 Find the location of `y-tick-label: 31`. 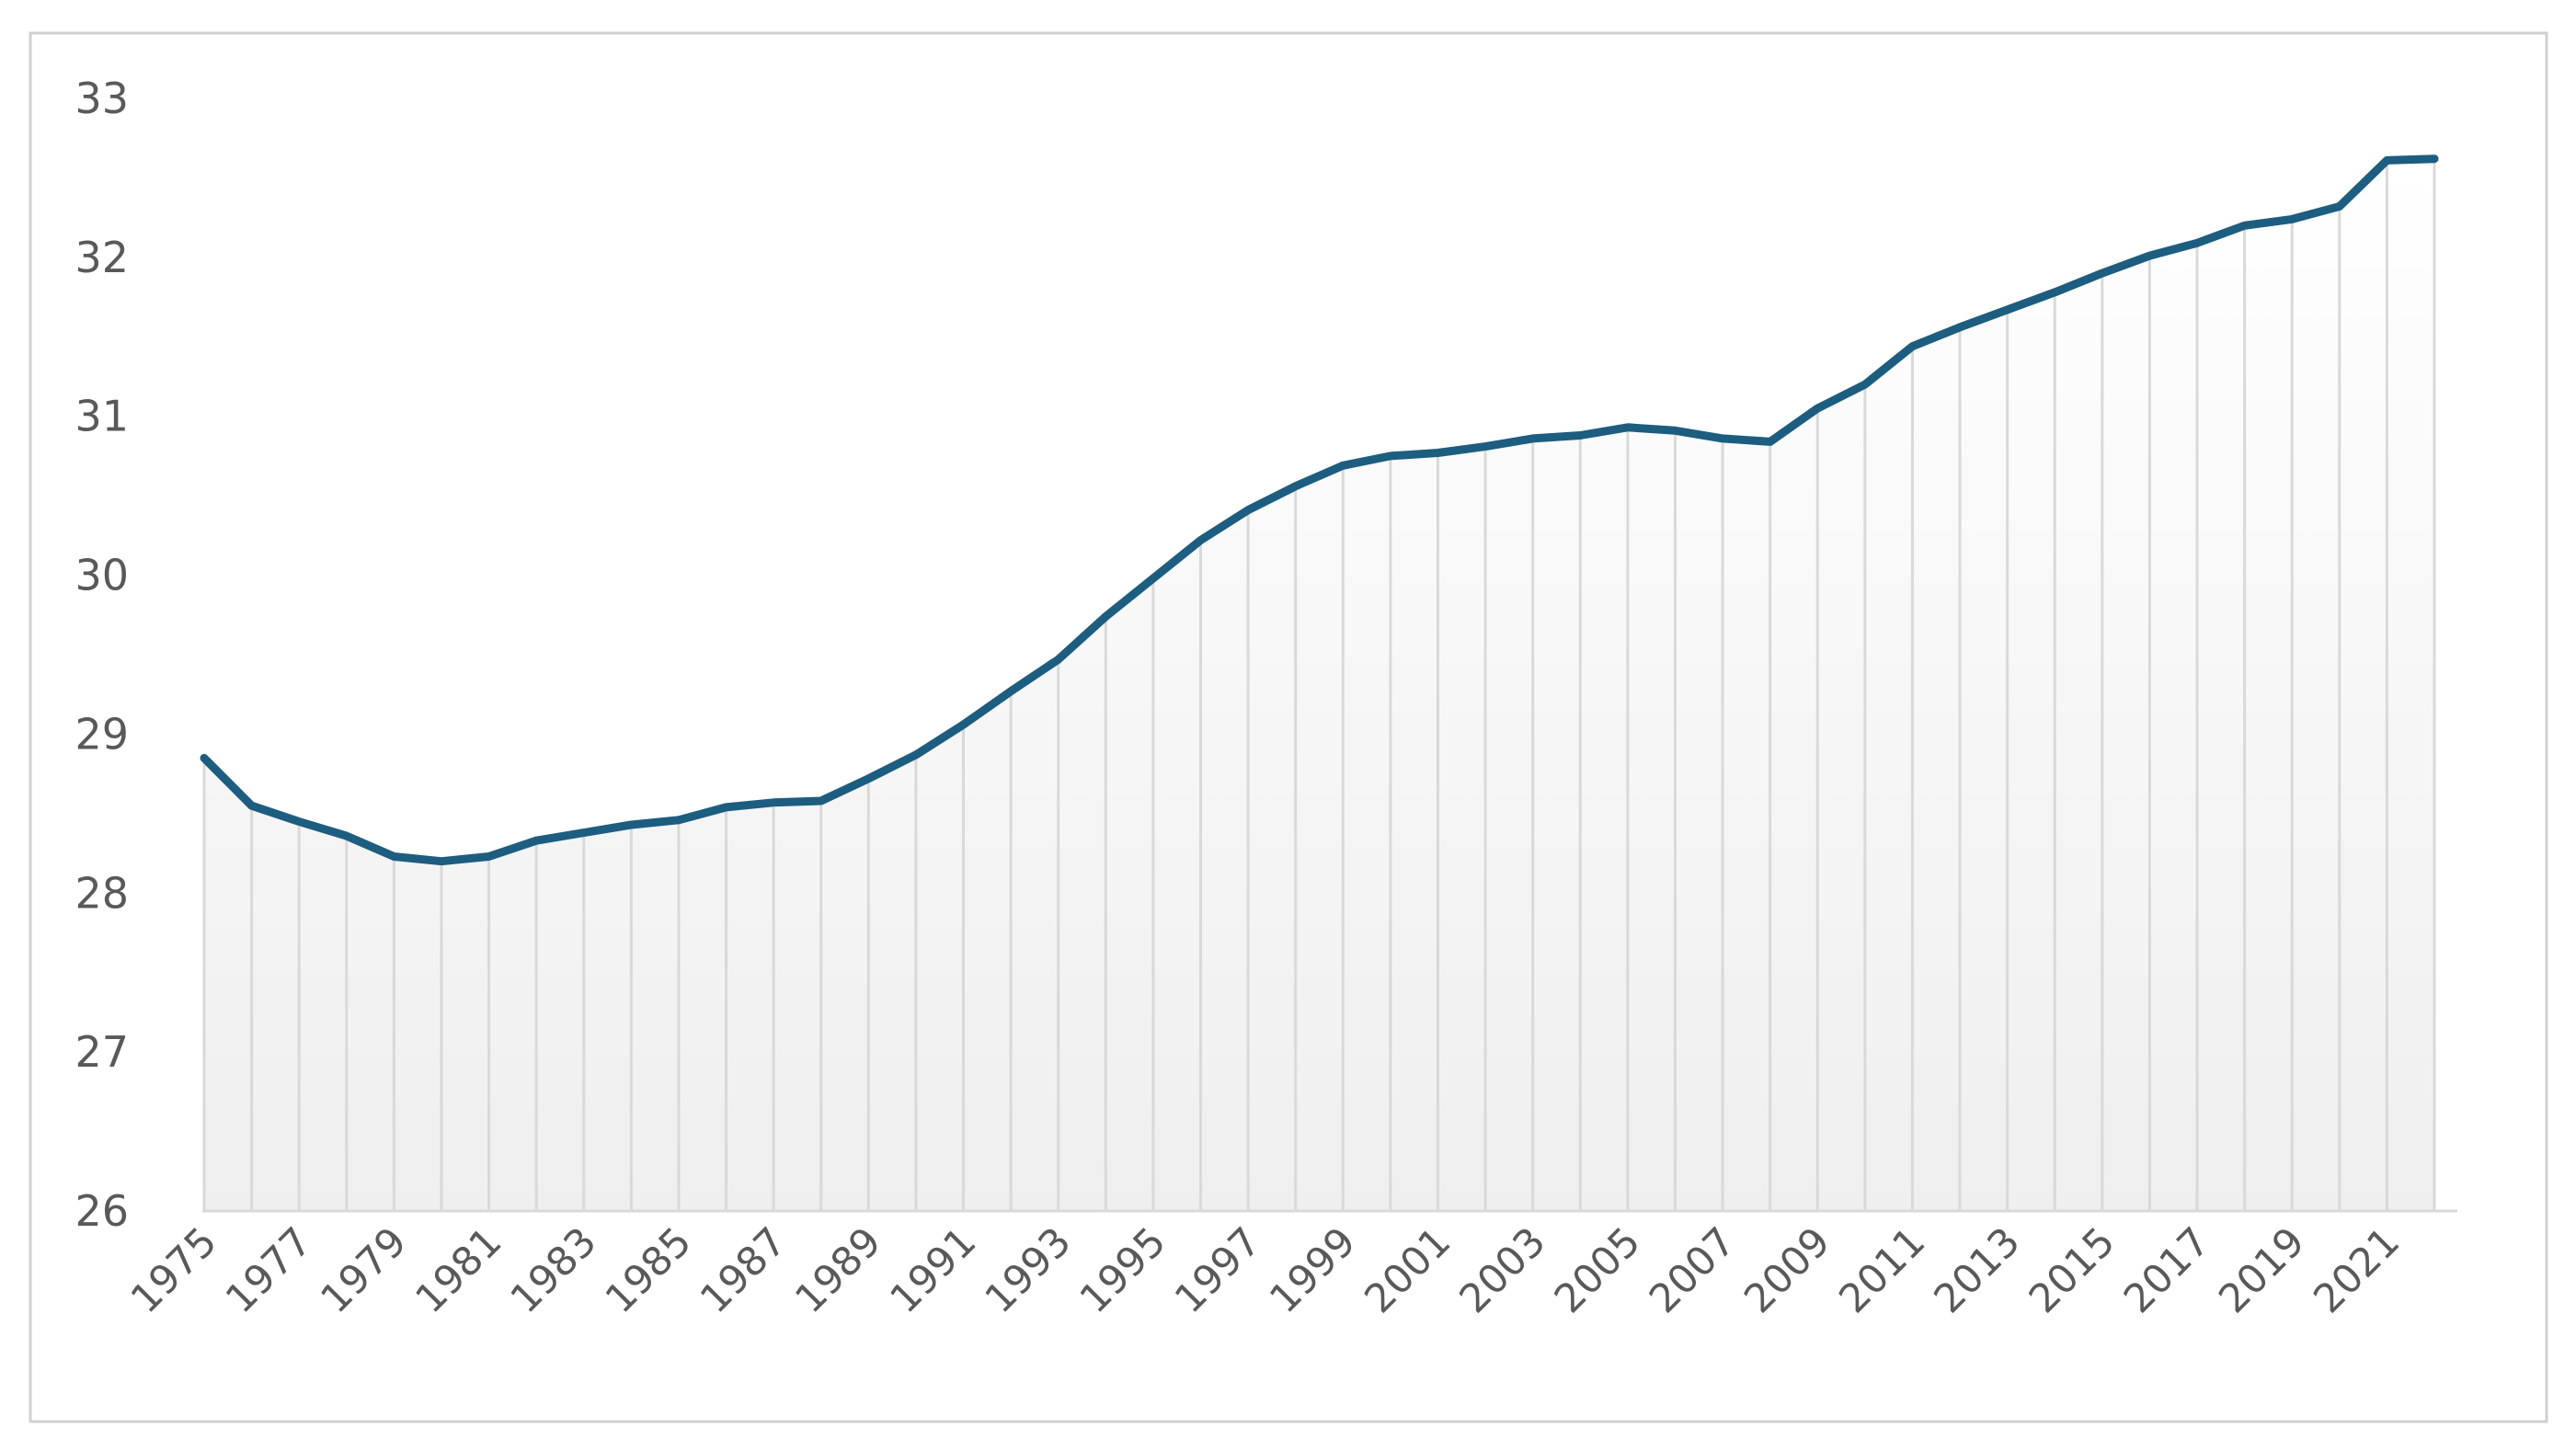

y-tick-label: 31 is located at coordinates (101, 416).